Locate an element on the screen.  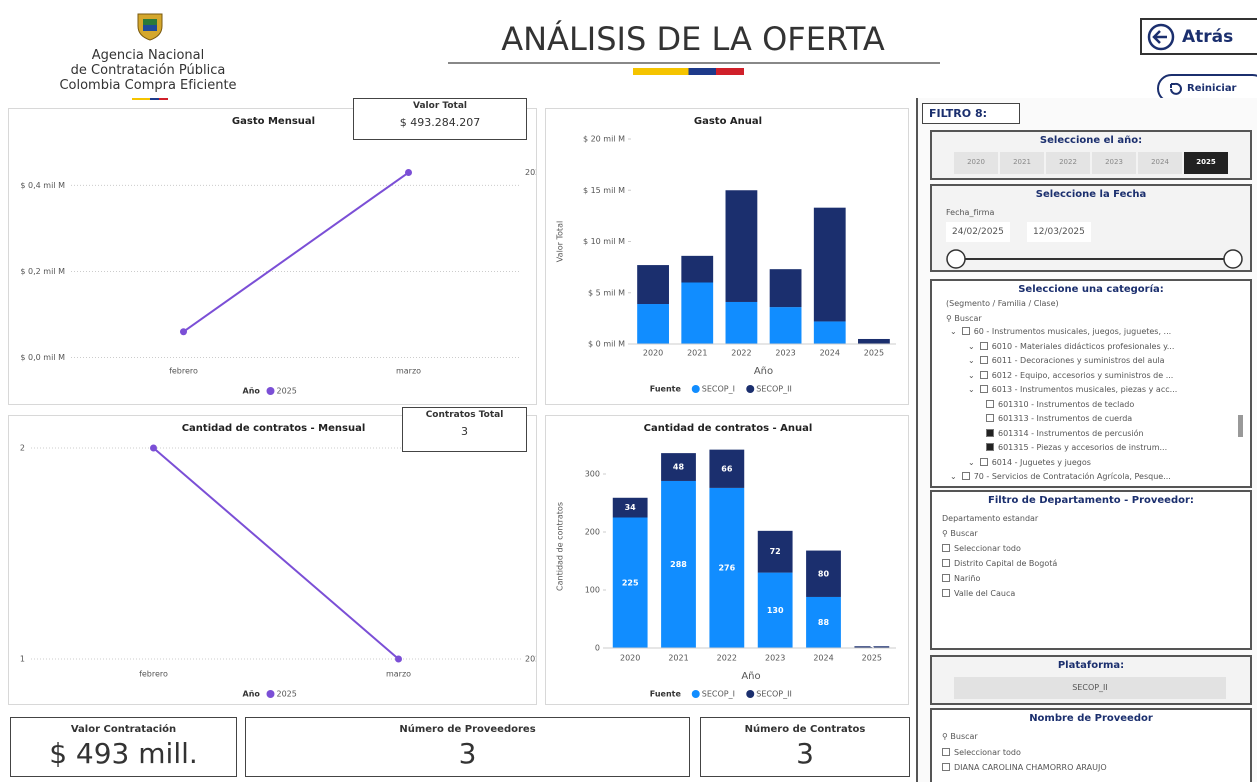
data-label: 34 is located at coordinates (631, 507).